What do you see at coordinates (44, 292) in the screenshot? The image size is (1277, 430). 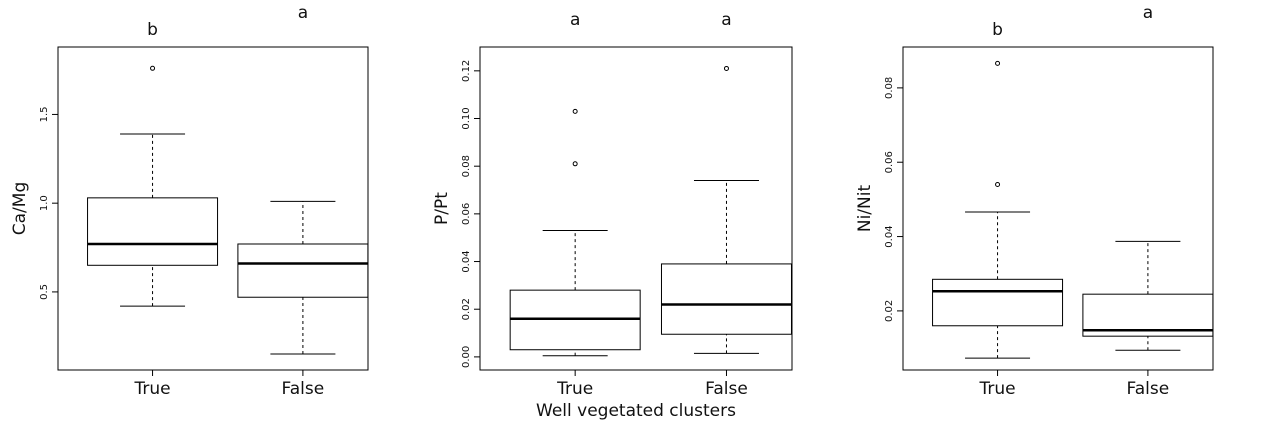 I see `y-tick-label: 0.5` at bounding box center [44, 292].